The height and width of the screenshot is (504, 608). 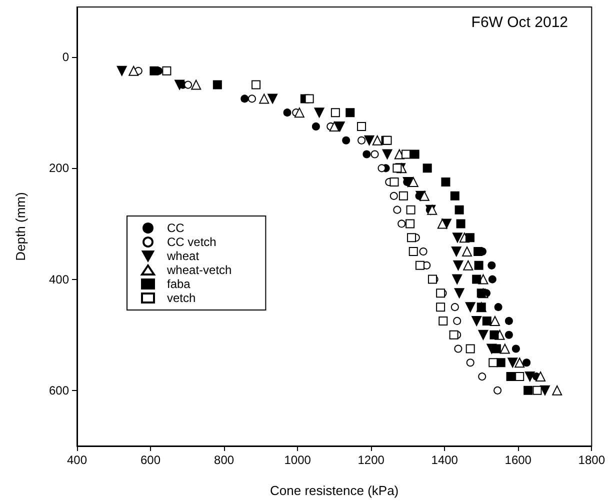 What do you see at coordinates (519, 22) in the screenshot?
I see `chart-title: F6W Oct 2012` at bounding box center [519, 22].